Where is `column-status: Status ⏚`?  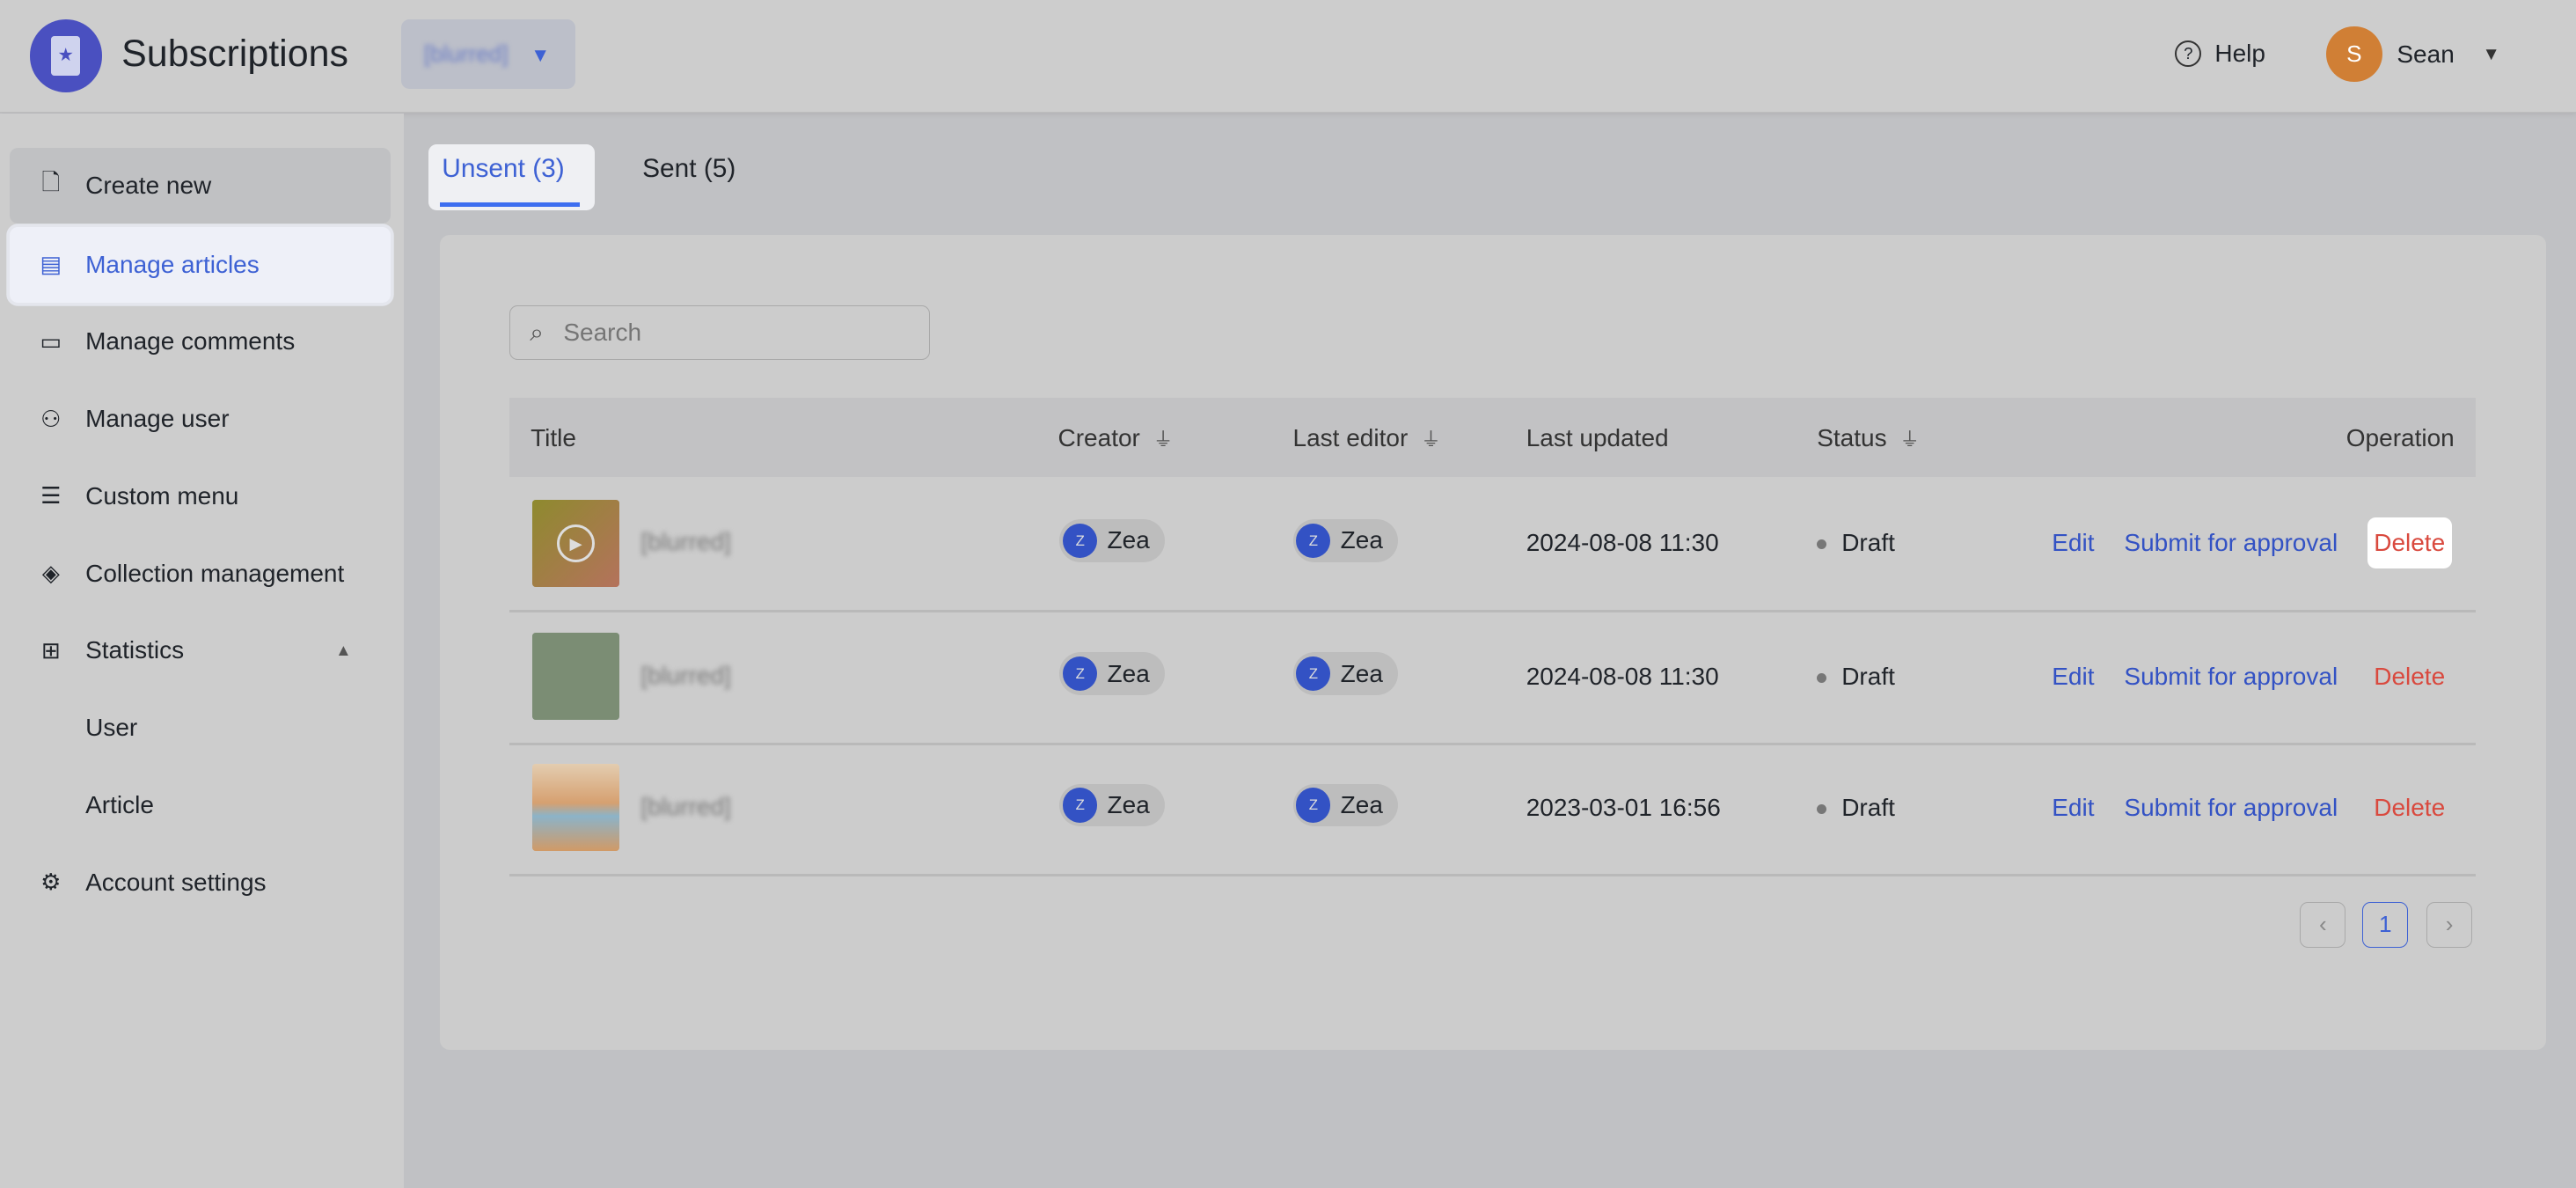
column-status: Status ⏚ is located at coordinates (1868, 438).